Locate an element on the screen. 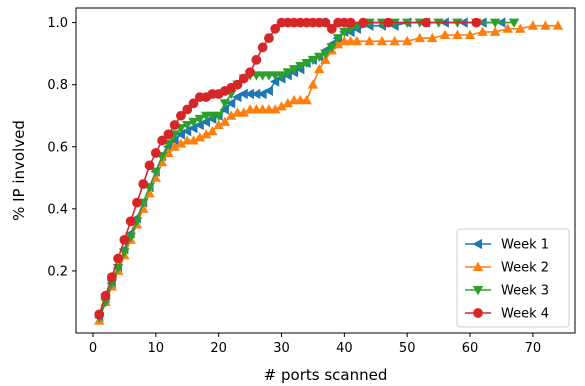 The height and width of the screenshot is (386, 585). y-tick-label: 1.0 is located at coordinates (57, 23).